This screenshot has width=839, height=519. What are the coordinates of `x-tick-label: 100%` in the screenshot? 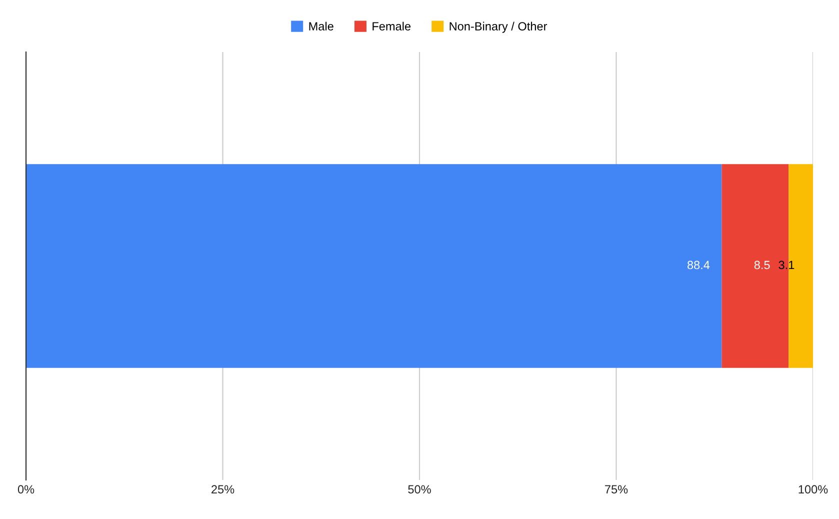 It's located at (813, 489).